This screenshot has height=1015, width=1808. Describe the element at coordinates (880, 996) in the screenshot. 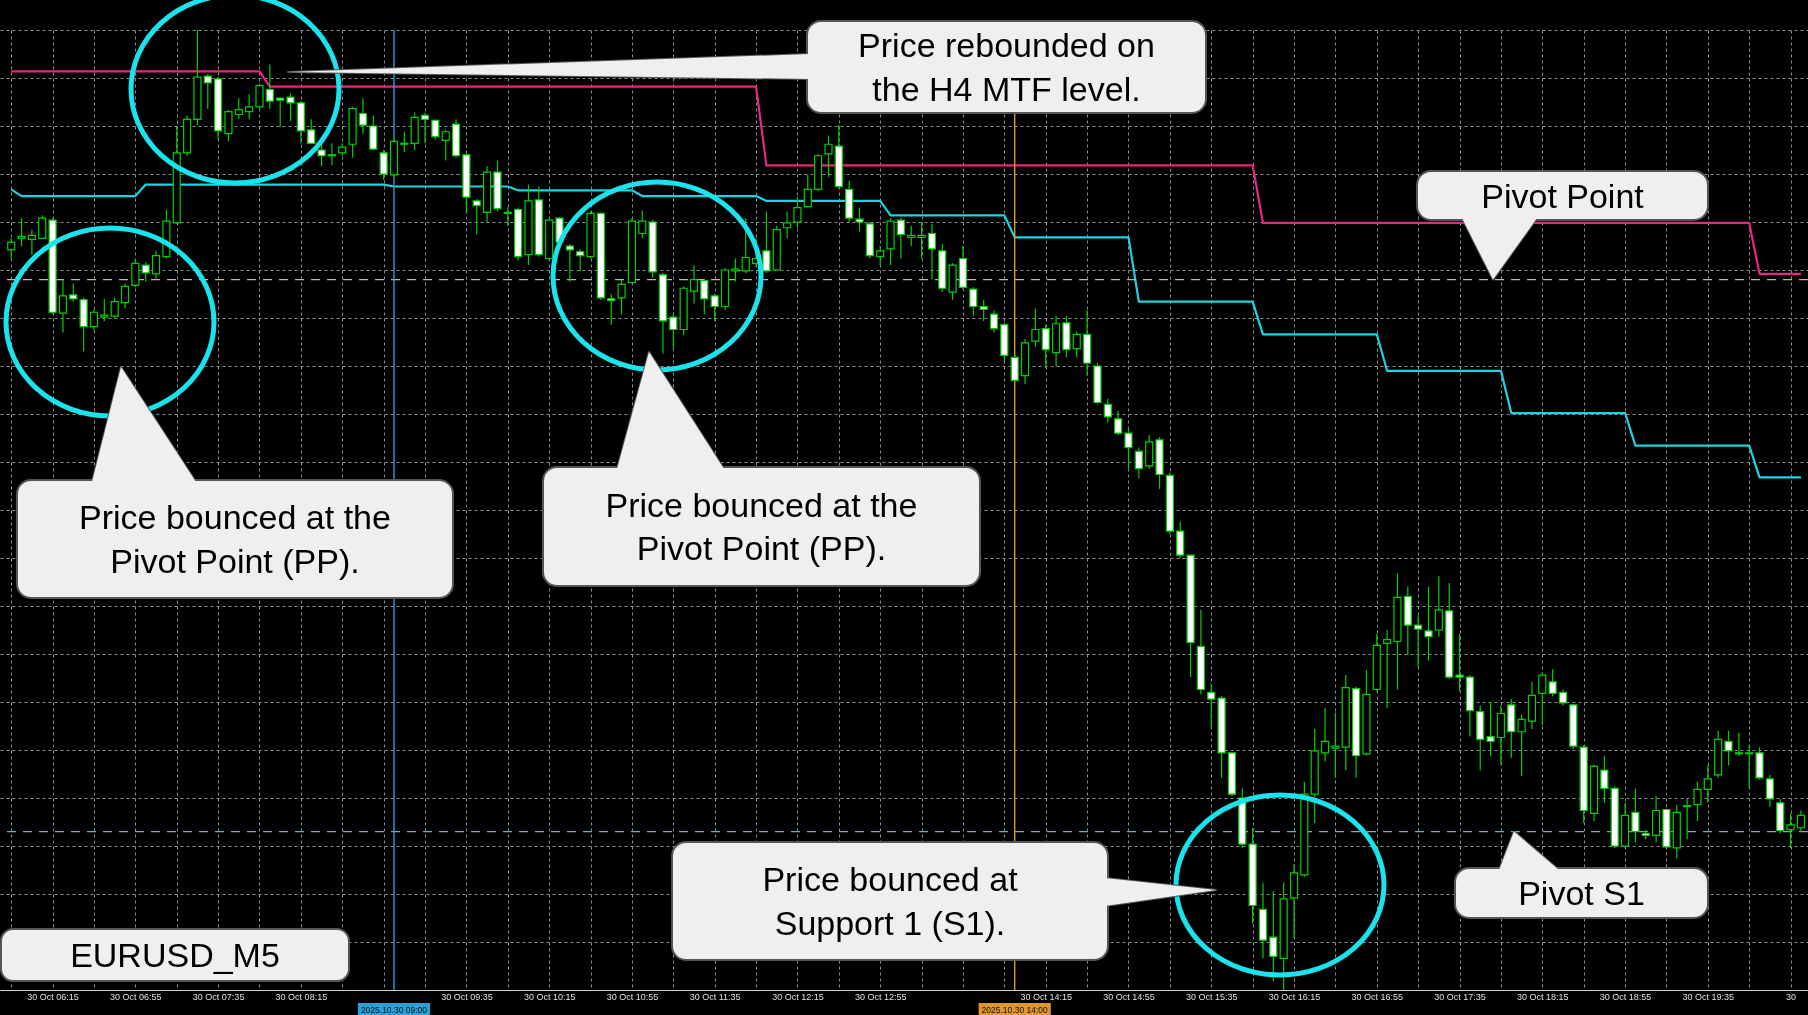

I see `x-tick-label: 30 Oct 12:55` at that location.